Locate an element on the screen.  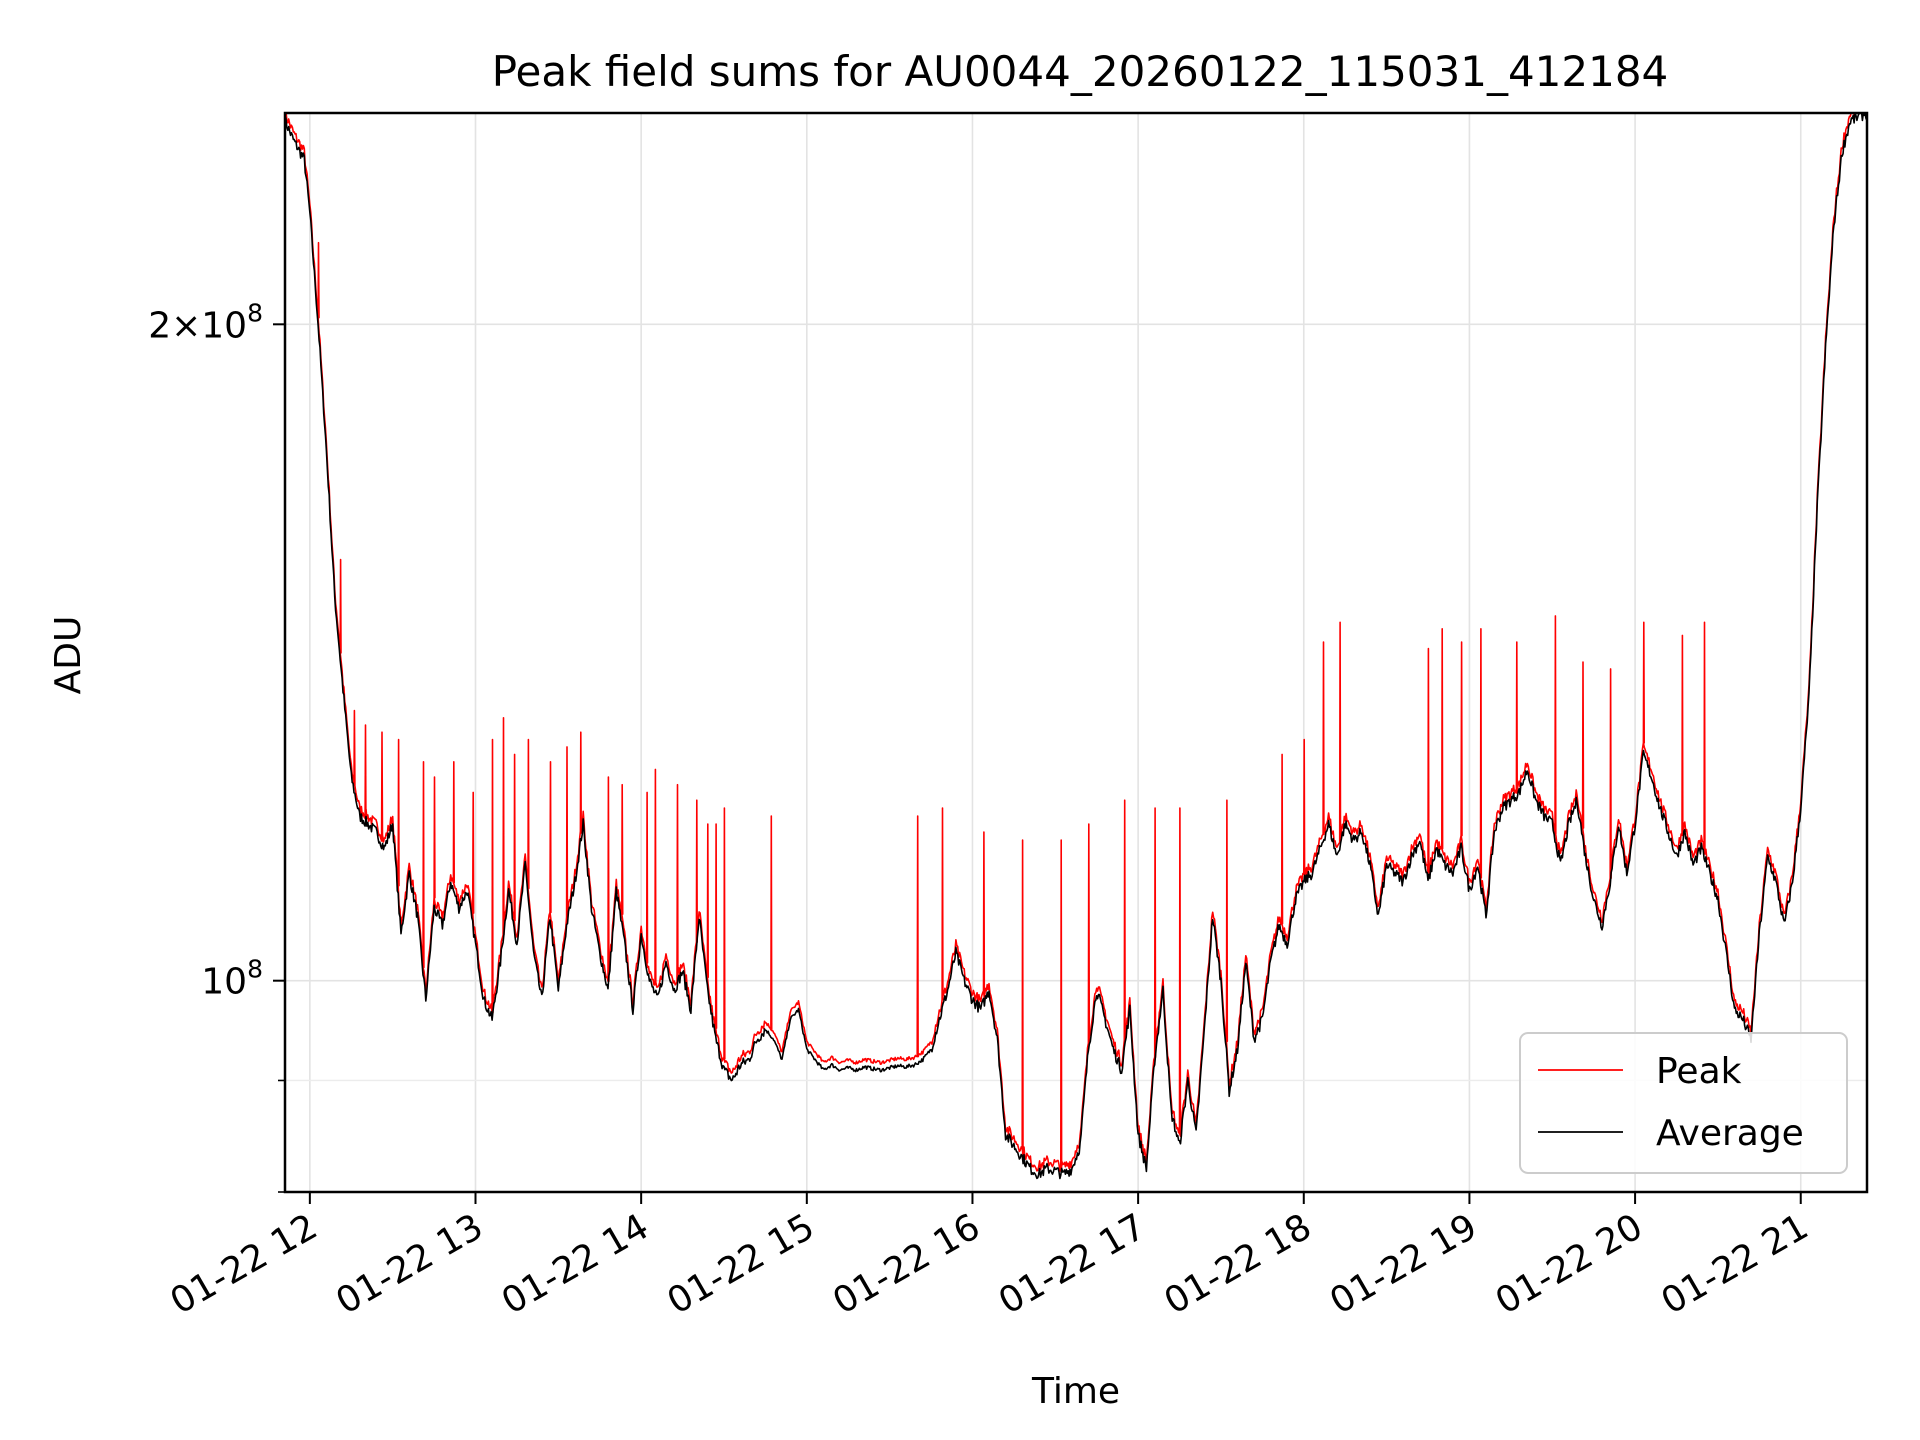
y-axis: 108 2×108 is located at coordinates (216, 745).